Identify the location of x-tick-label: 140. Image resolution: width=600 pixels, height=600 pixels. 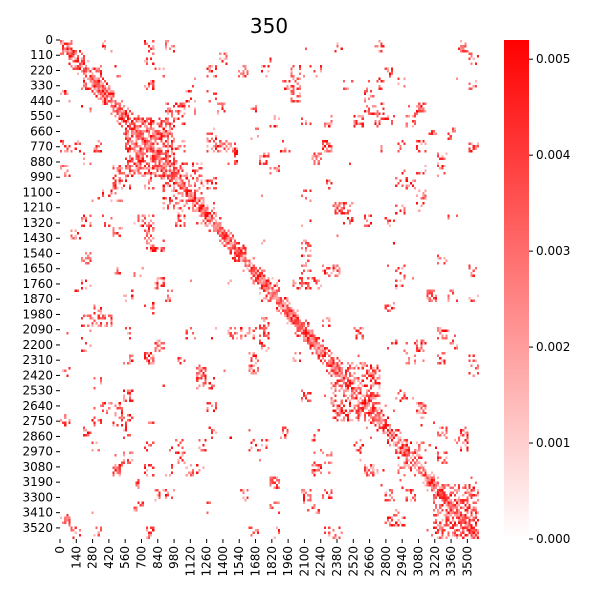
(76, 557).